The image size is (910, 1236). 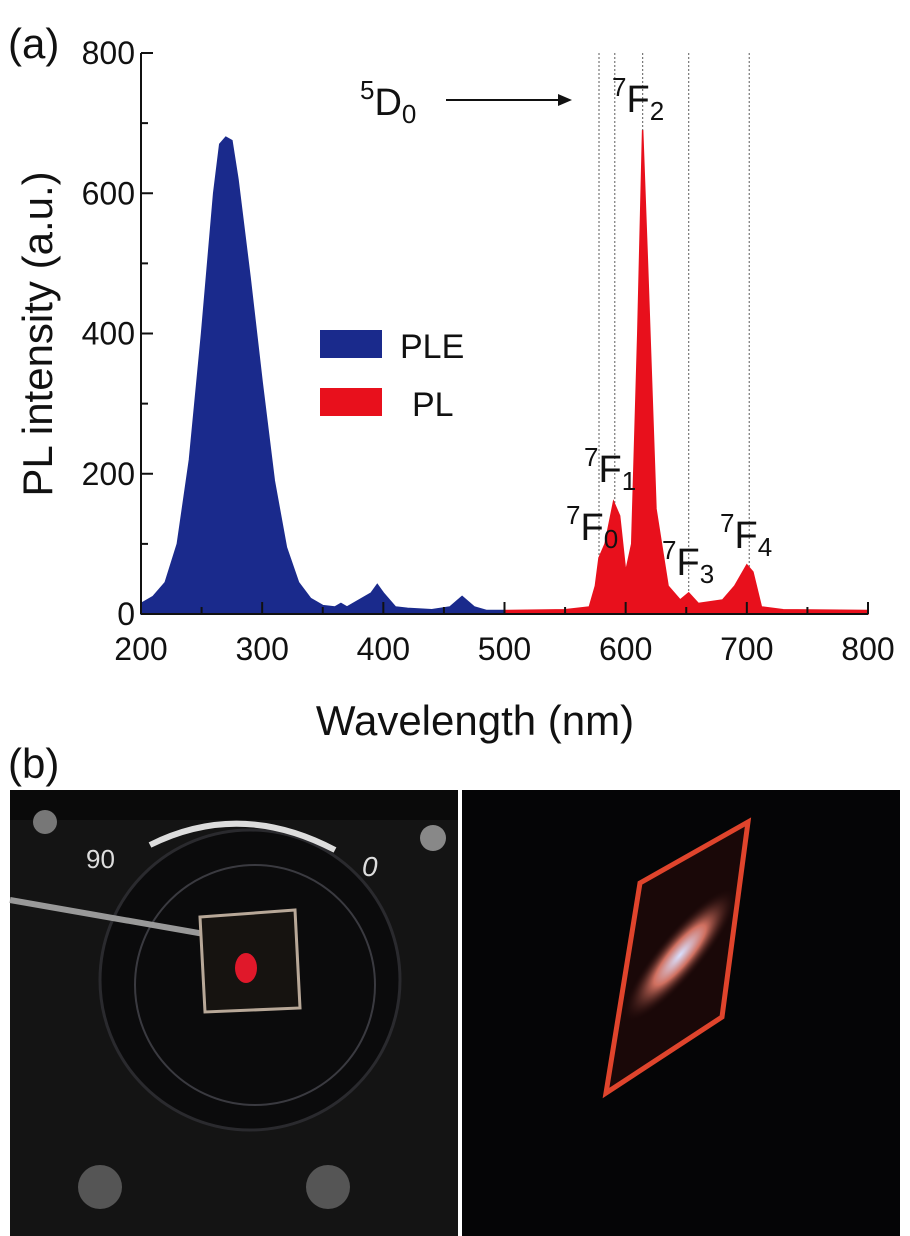 I want to click on annotation: 5D0, so click(x=388, y=102).